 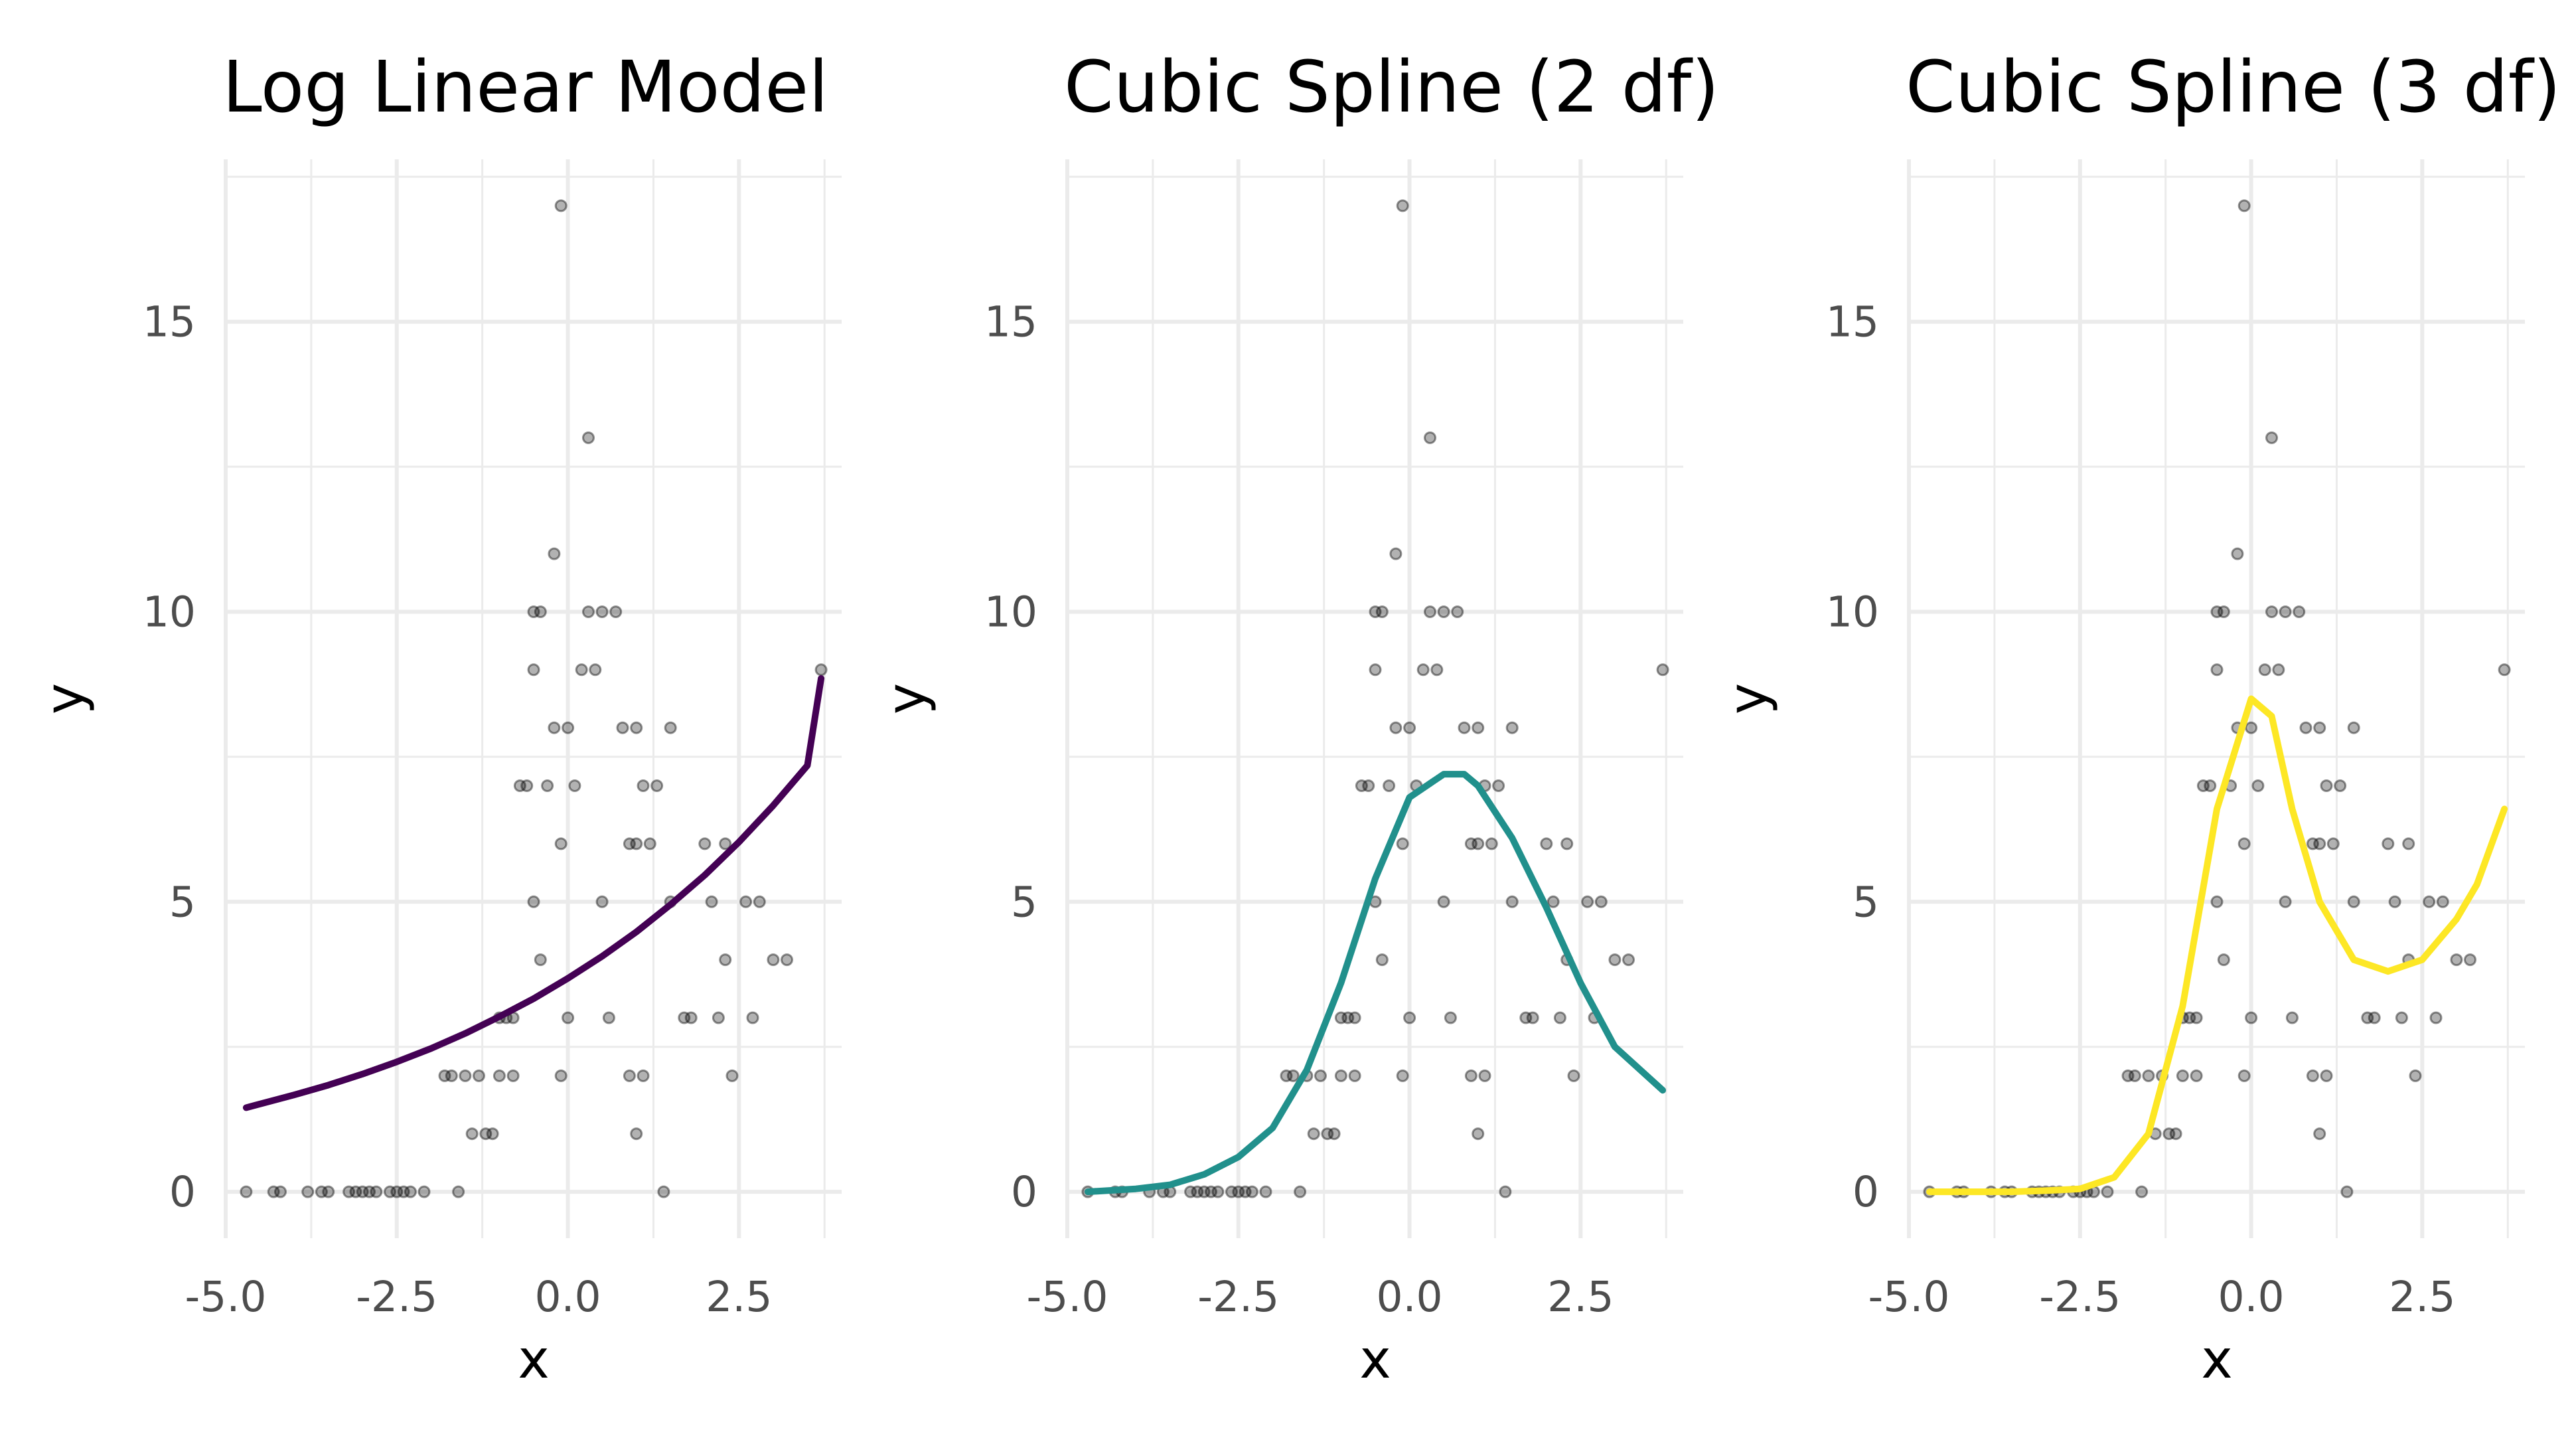 What do you see at coordinates (396, 1297) in the screenshot?
I see `x-tick-label: -2.5` at bounding box center [396, 1297].